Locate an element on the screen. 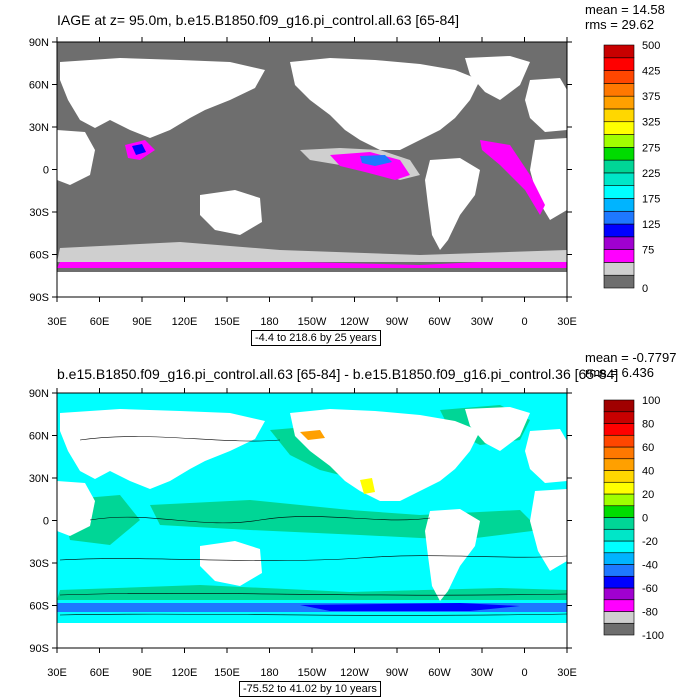  top-colorbar-label: 325 is located at coordinates (651, 123).